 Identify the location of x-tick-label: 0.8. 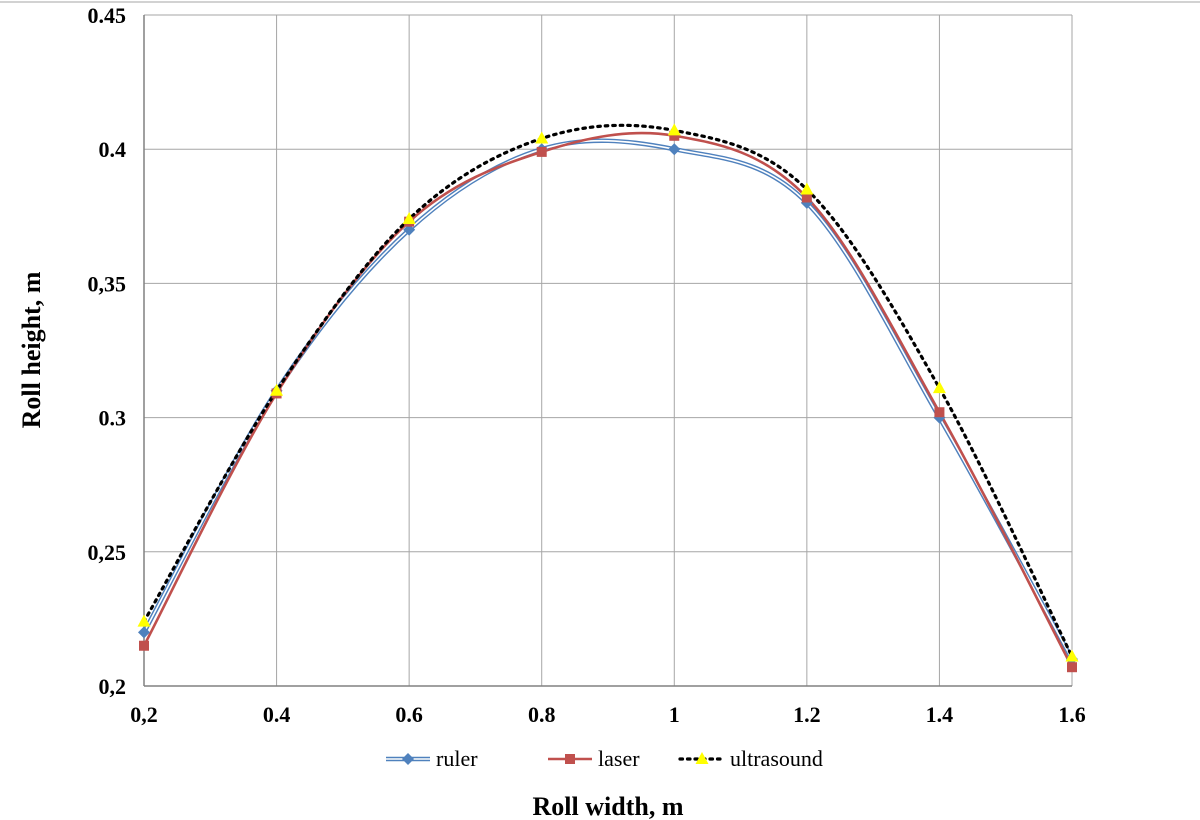
(542, 714).